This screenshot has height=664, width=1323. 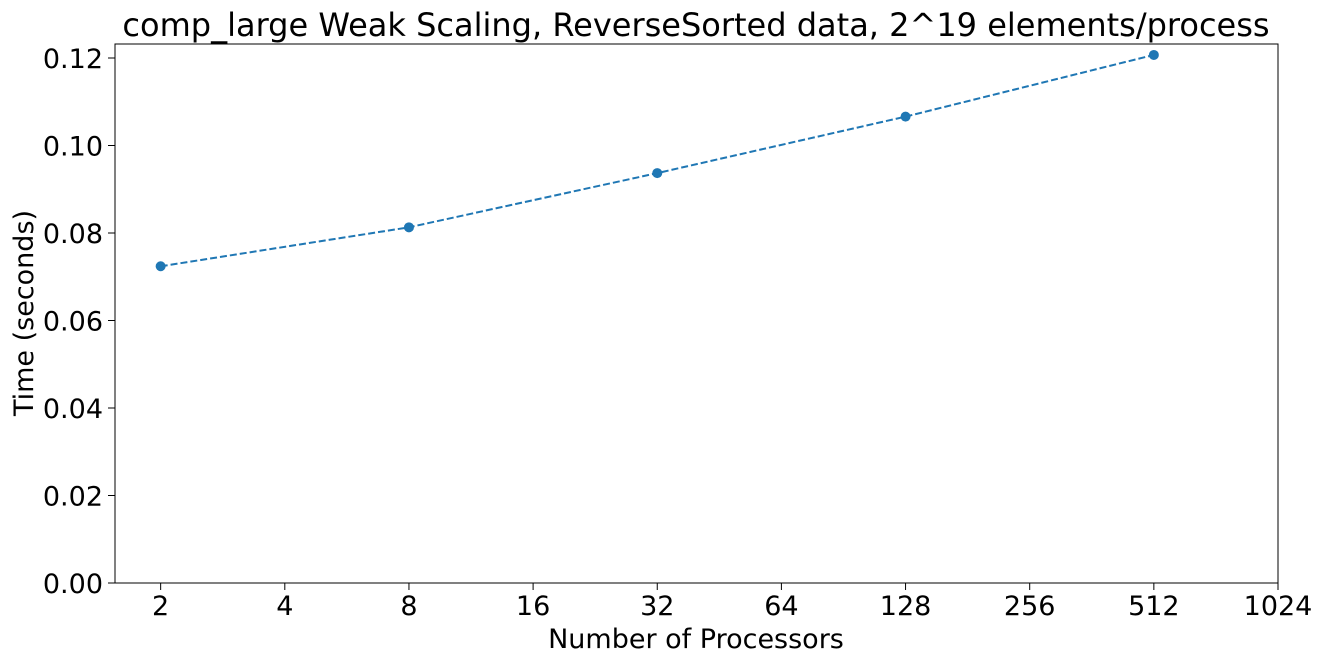 What do you see at coordinates (73, 322) in the screenshot?
I see `y-tick-label: 0.06` at bounding box center [73, 322].